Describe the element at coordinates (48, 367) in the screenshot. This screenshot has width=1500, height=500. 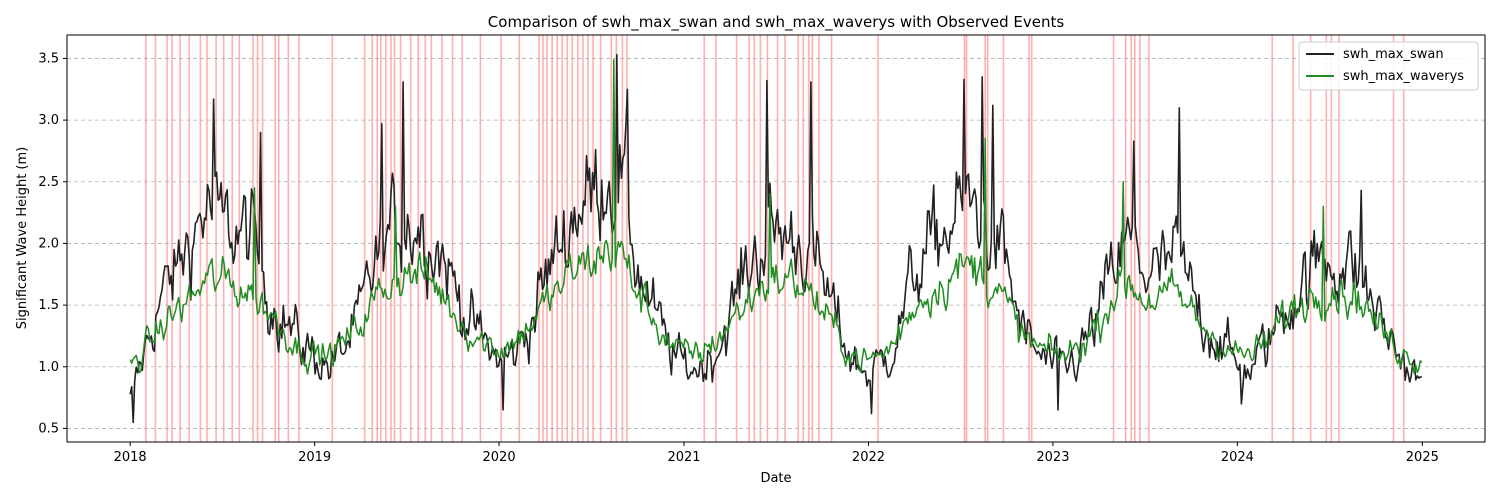
I see `y-tick-label: 1.0` at that location.